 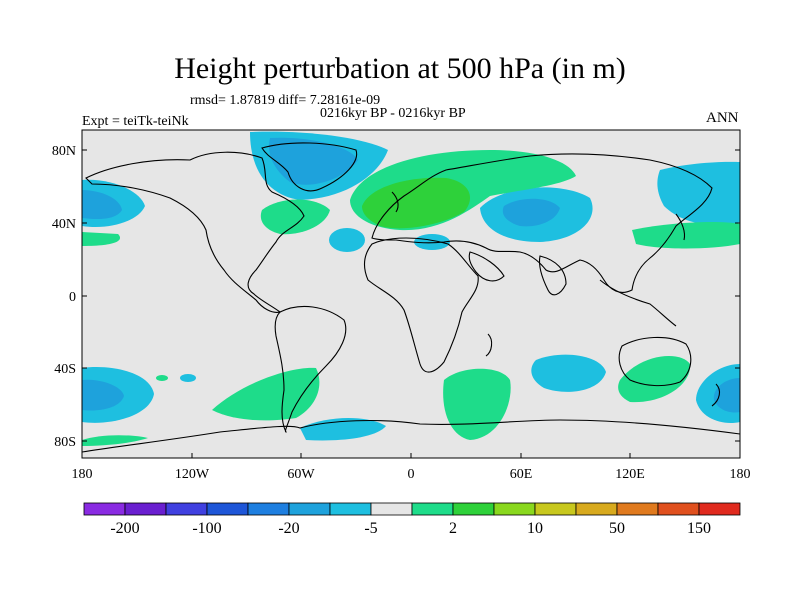 What do you see at coordinates (568, 373) in the screenshot?
I see `anomaly-south-indian-negative` at bounding box center [568, 373].